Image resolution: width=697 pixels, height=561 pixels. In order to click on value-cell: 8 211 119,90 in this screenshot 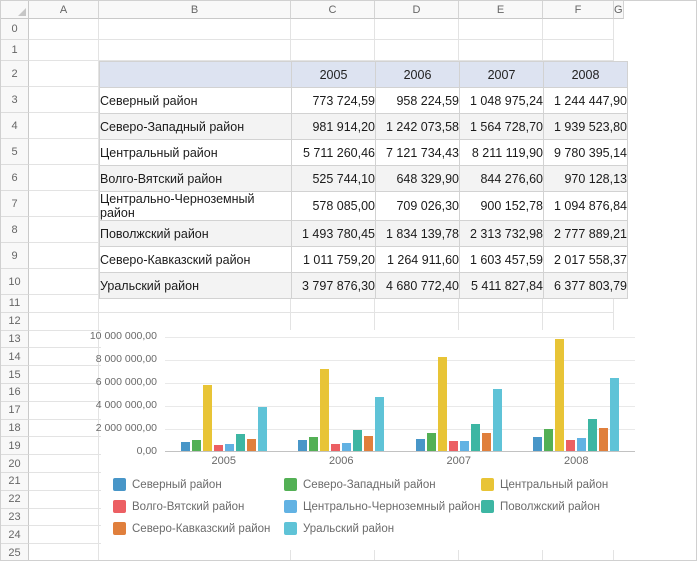, I will do `click(501, 152)`.